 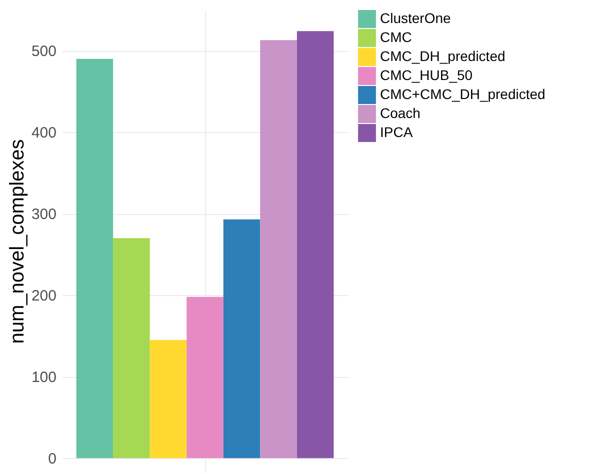 I want to click on y-tick-label: 500, so click(x=43, y=51).